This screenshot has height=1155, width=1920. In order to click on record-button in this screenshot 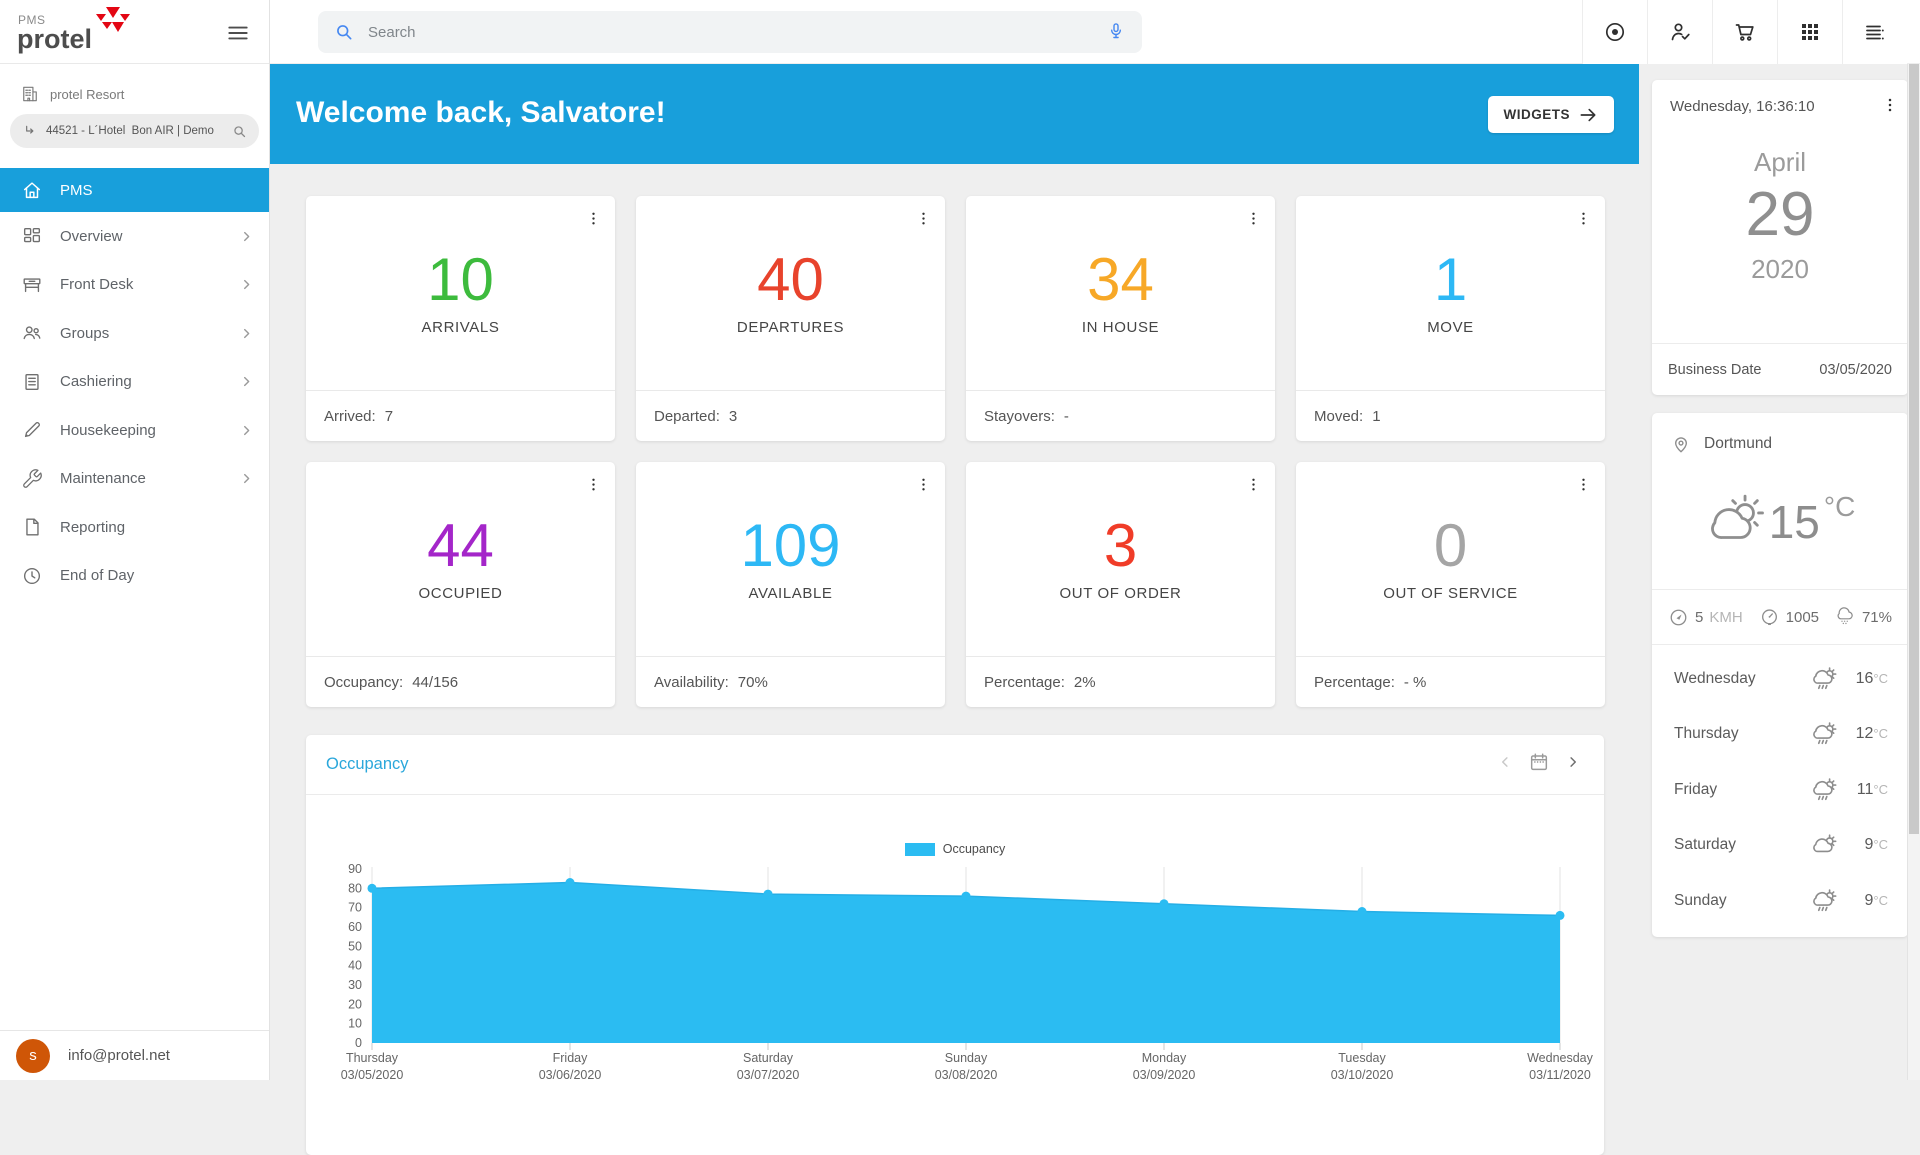, I will do `click(1614, 32)`.